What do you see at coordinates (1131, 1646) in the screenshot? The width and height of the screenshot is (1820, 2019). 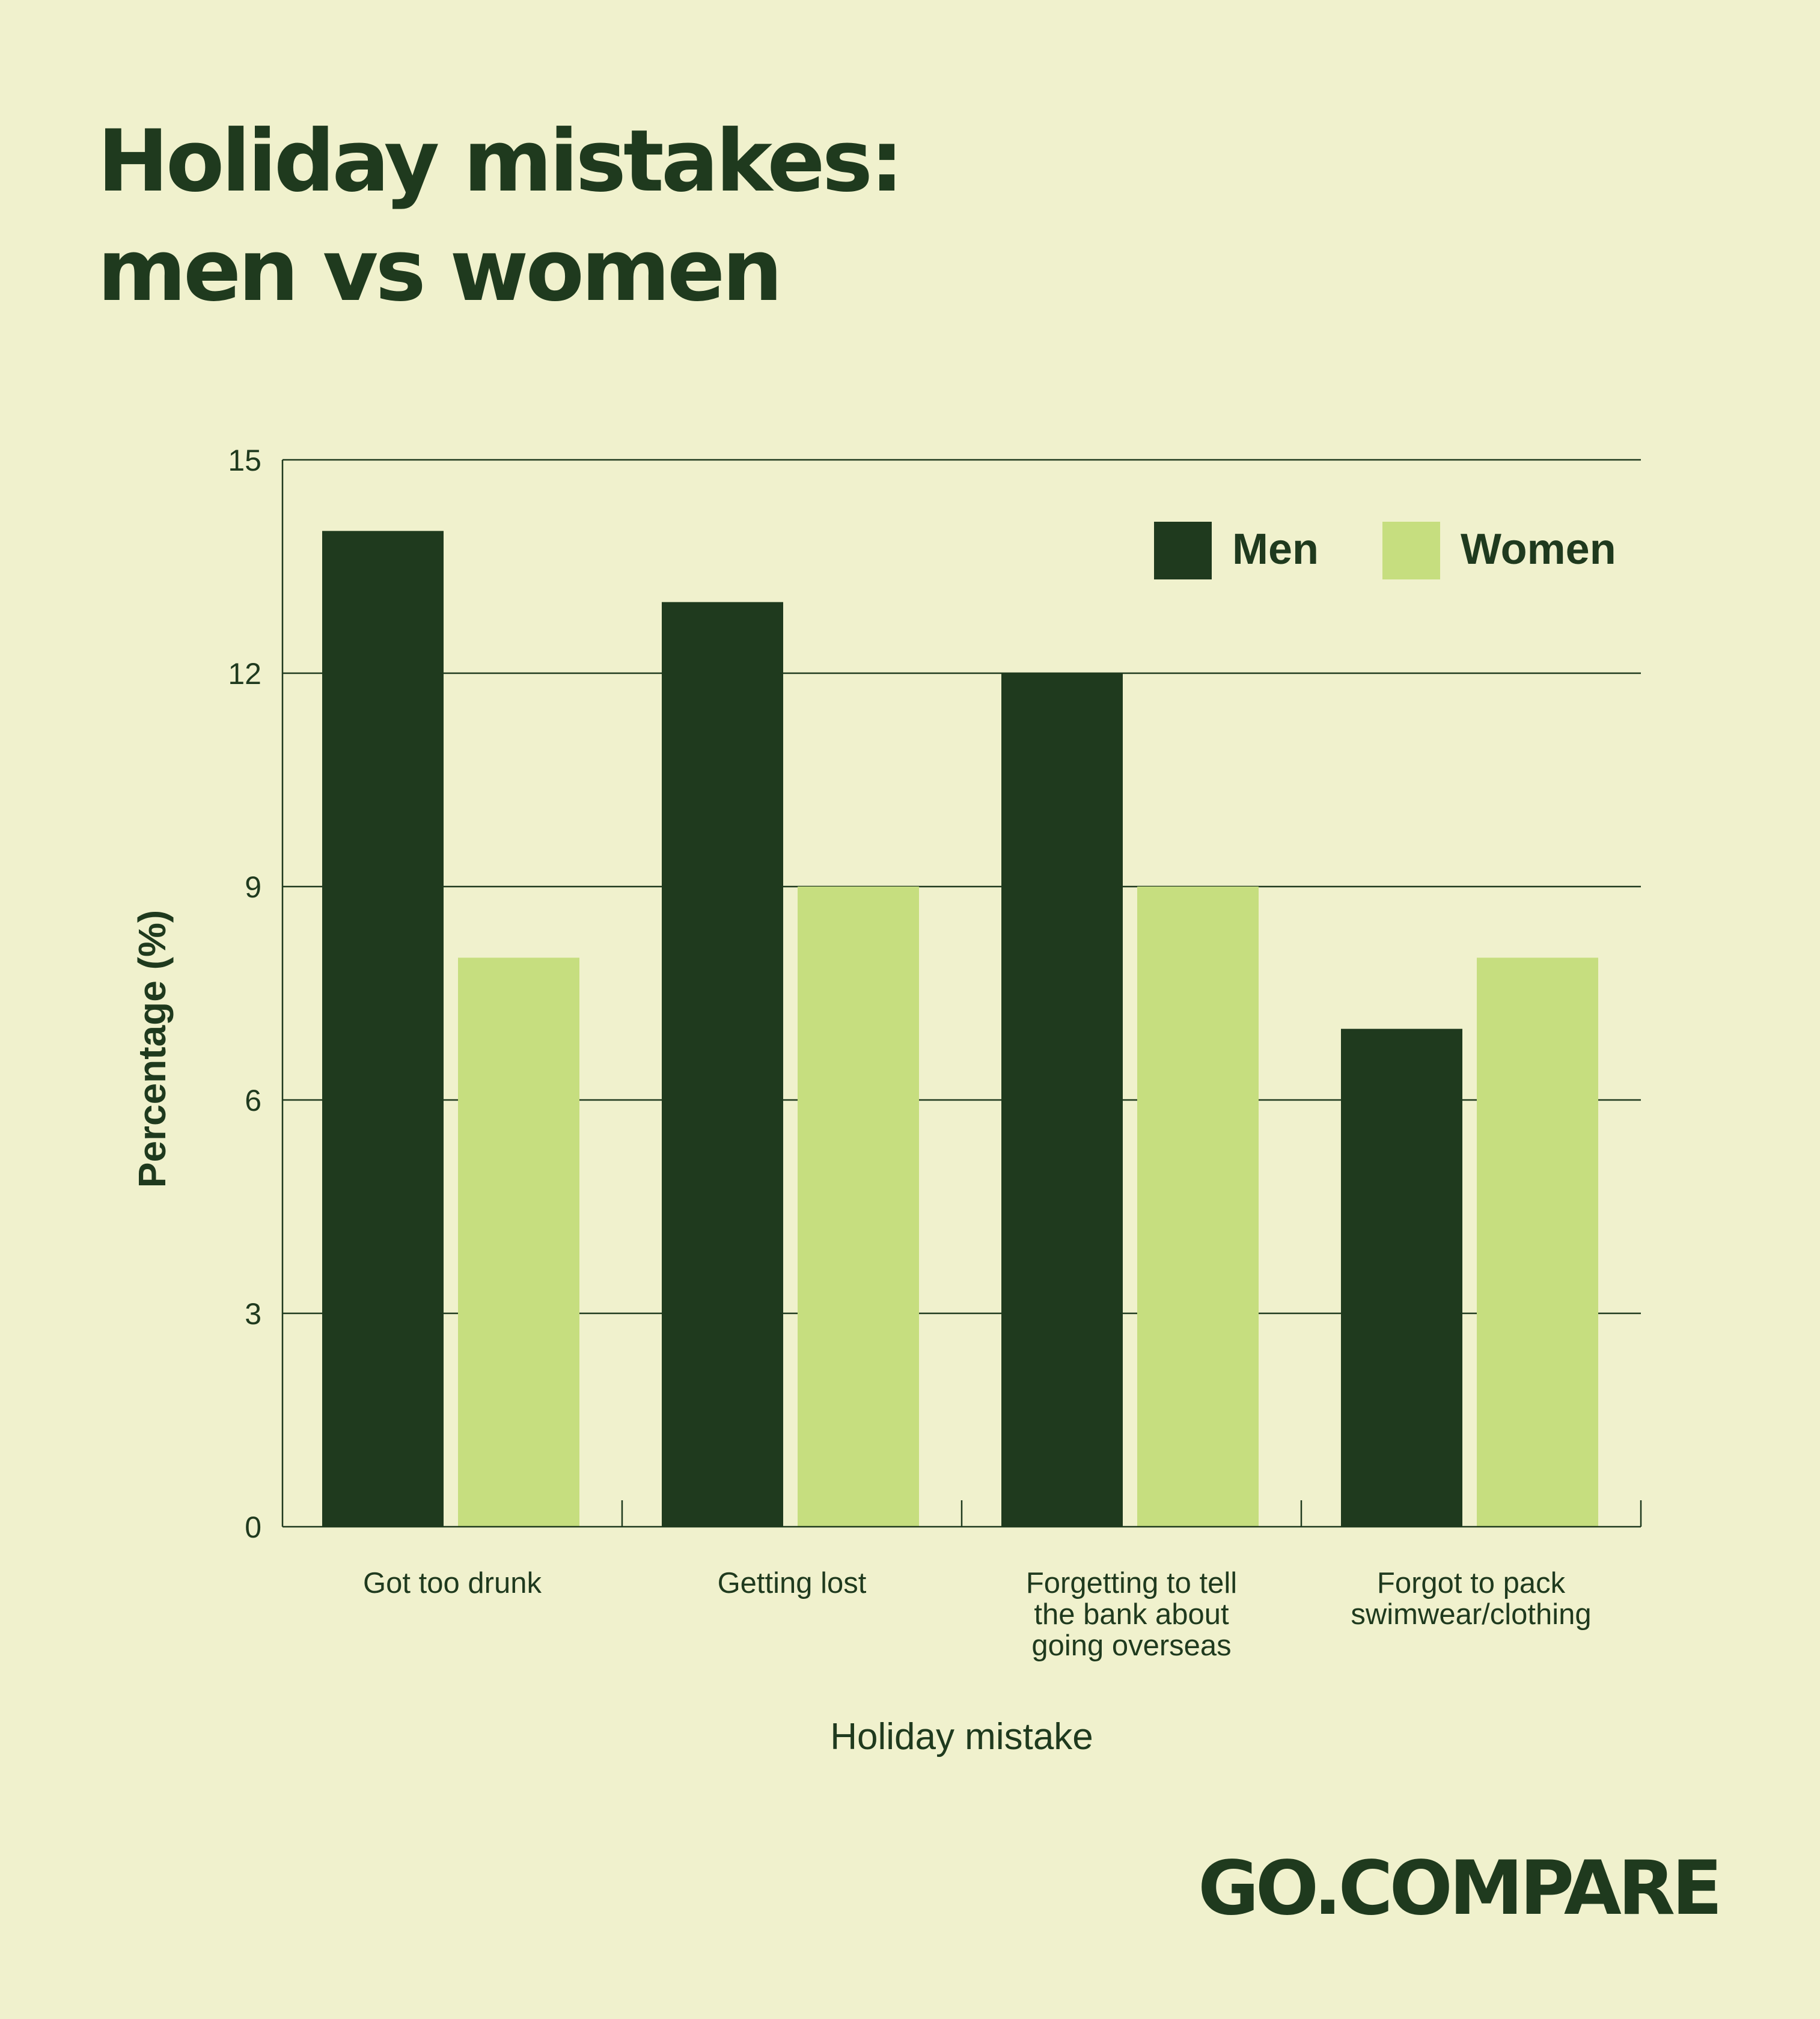 I see `x-tick-label-line: going overseas` at bounding box center [1131, 1646].